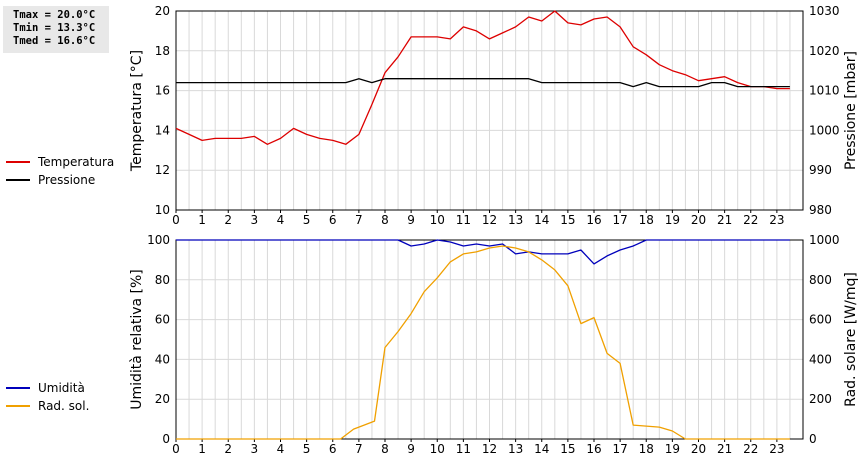  What do you see at coordinates (385, 220) in the screenshot?
I see `chart1-x-tick-label: 8` at bounding box center [385, 220].